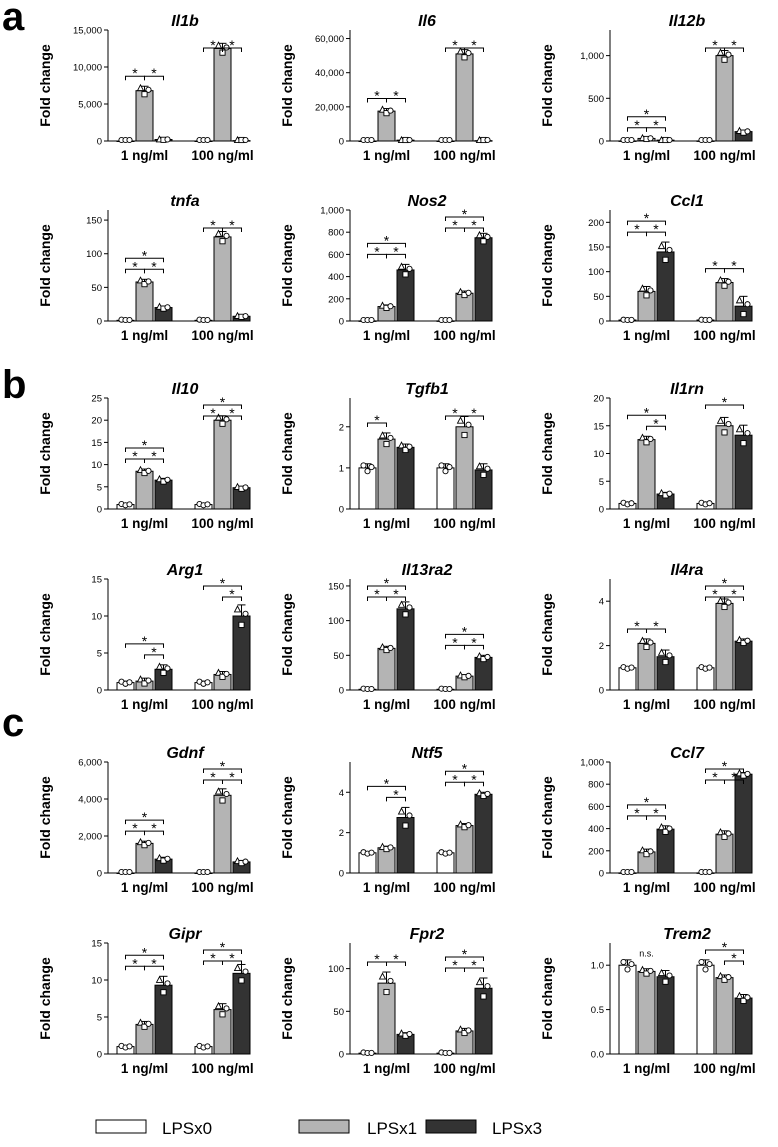 The width and height of the screenshot is (778, 1147). Describe the element at coordinates (13, 723) in the screenshot. I see `panel-label-c: c` at that location.